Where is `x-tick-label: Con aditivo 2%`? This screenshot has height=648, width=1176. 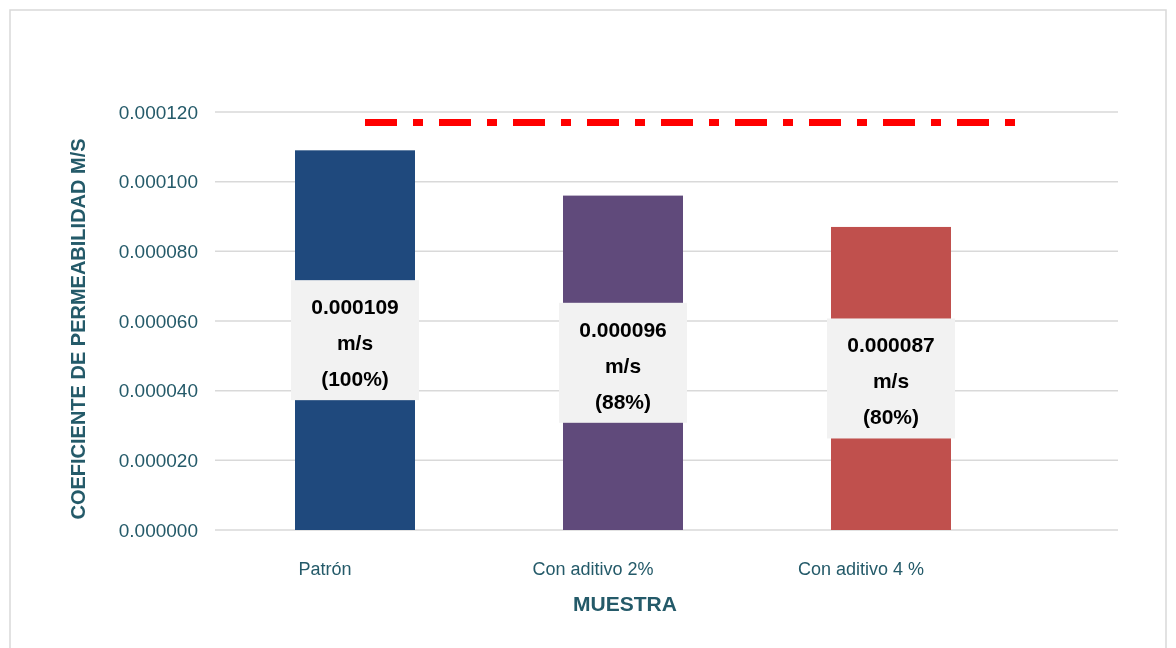 x-tick-label: Con aditivo 2% is located at coordinates (593, 569).